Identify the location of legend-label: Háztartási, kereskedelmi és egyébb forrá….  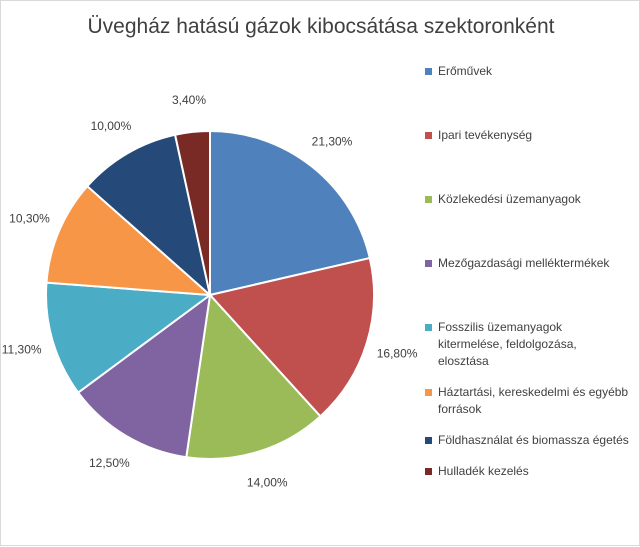
(533, 400).